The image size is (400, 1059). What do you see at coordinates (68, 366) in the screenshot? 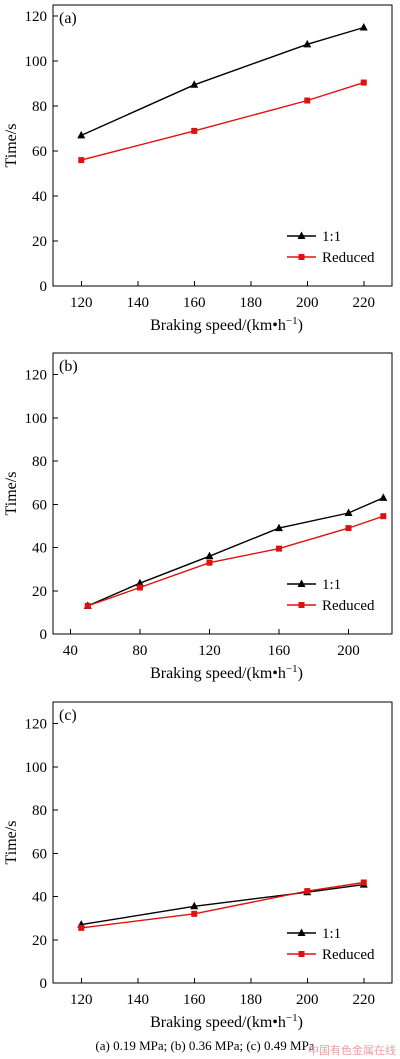
I see `panel-label: (b)` at bounding box center [68, 366].